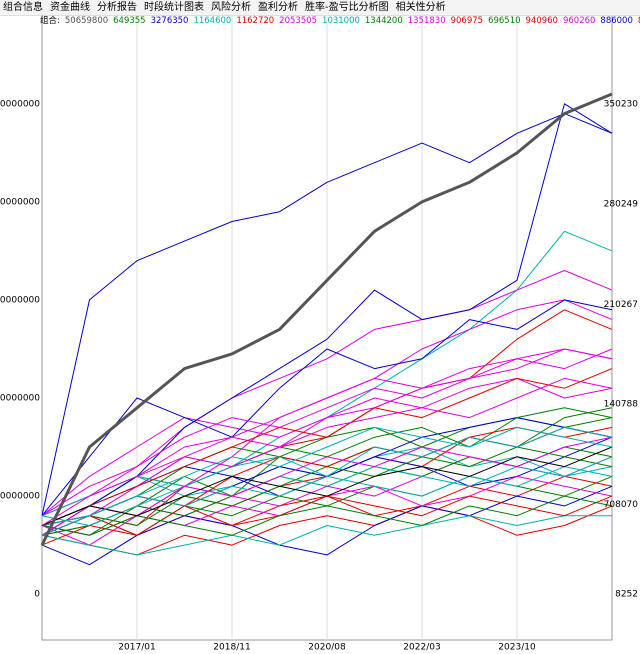 This screenshot has width=640, height=654. What do you see at coordinates (70, 7) in the screenshot?
I see `menu-tab: 资金曲线` at bounding box center [70, 7].